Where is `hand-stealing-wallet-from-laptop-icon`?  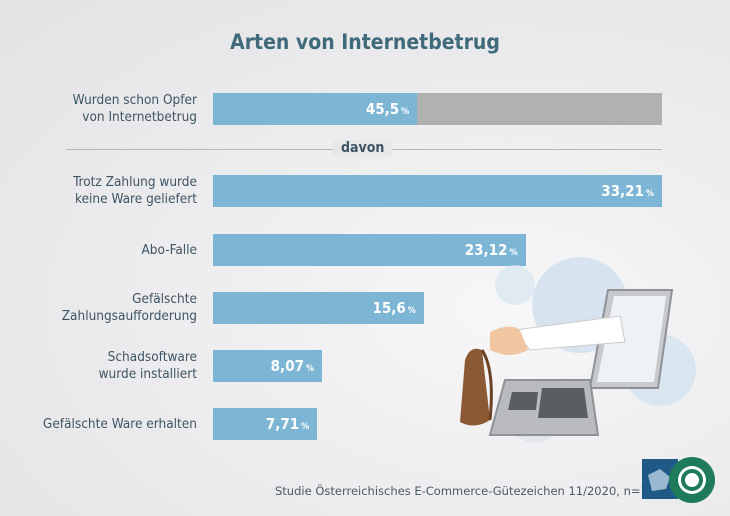 hand-stealing-wallet-from-laptop-icon is located at coordinates (578, 350).